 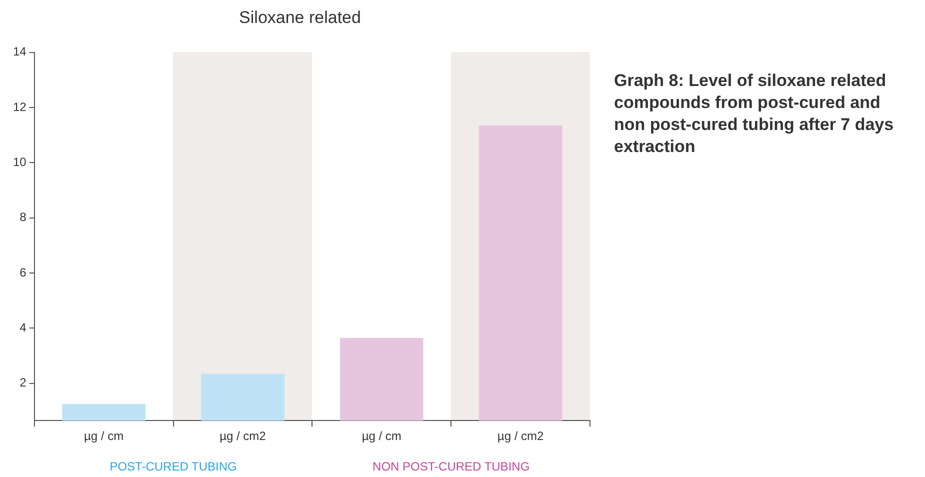 I want to click on text: POST-CURED TUBING, so click(x=173, y=466).